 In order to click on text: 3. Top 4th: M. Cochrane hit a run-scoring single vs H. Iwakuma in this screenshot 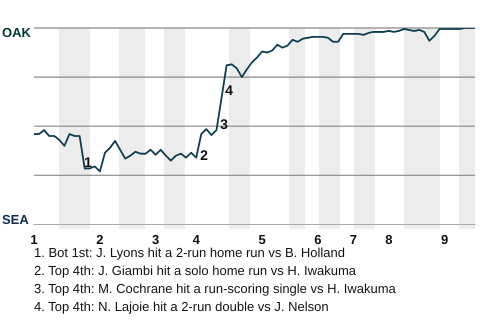, I will do `click(215, 289)`.